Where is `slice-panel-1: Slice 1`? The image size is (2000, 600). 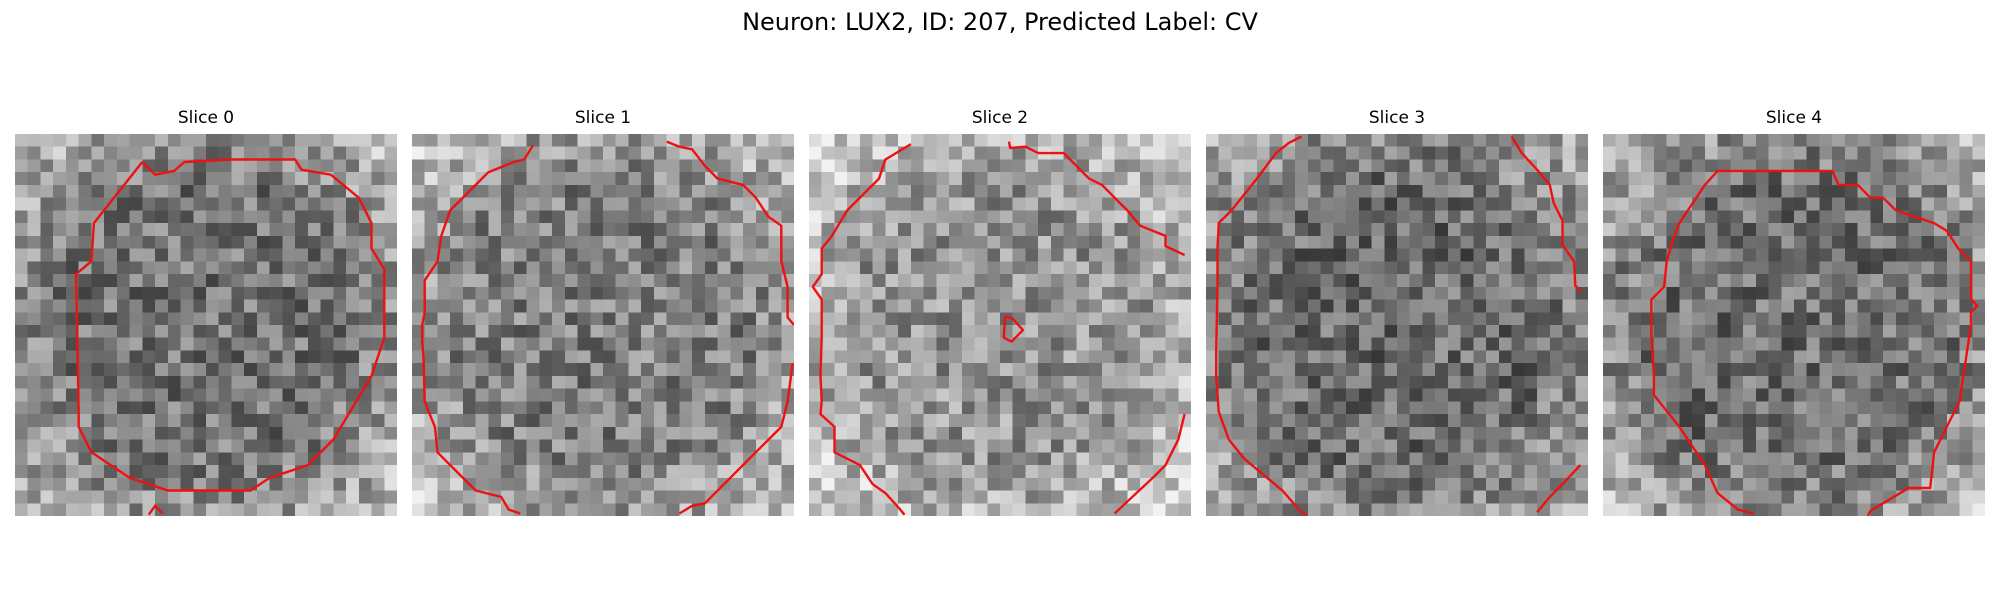 slice-panel-1: Slice 1 is located at coordinates (603, 313).